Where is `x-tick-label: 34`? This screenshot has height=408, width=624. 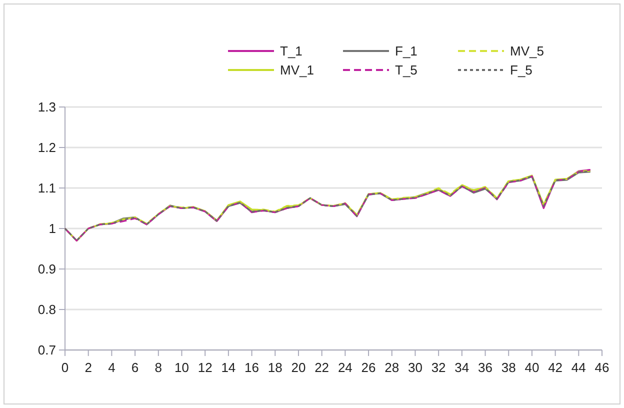 x-tick-label: 34 is located at coordinates (462, 367).